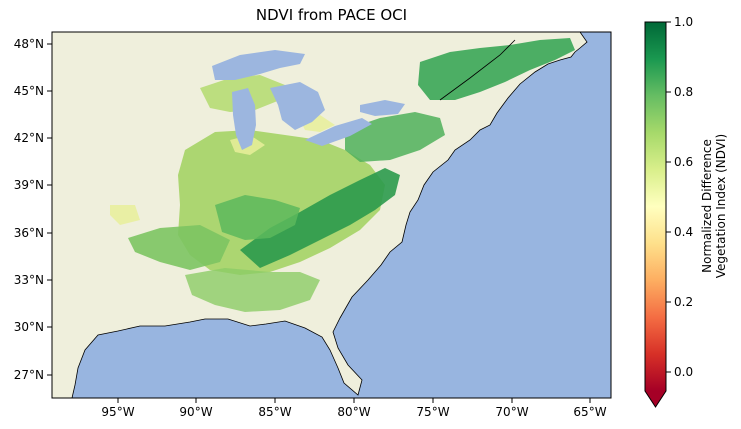  What do you see at coordinates (331, 15) in the screenshot?
I see `map-title: NDVI from PACE OCI` at bounding box center [331, 15].